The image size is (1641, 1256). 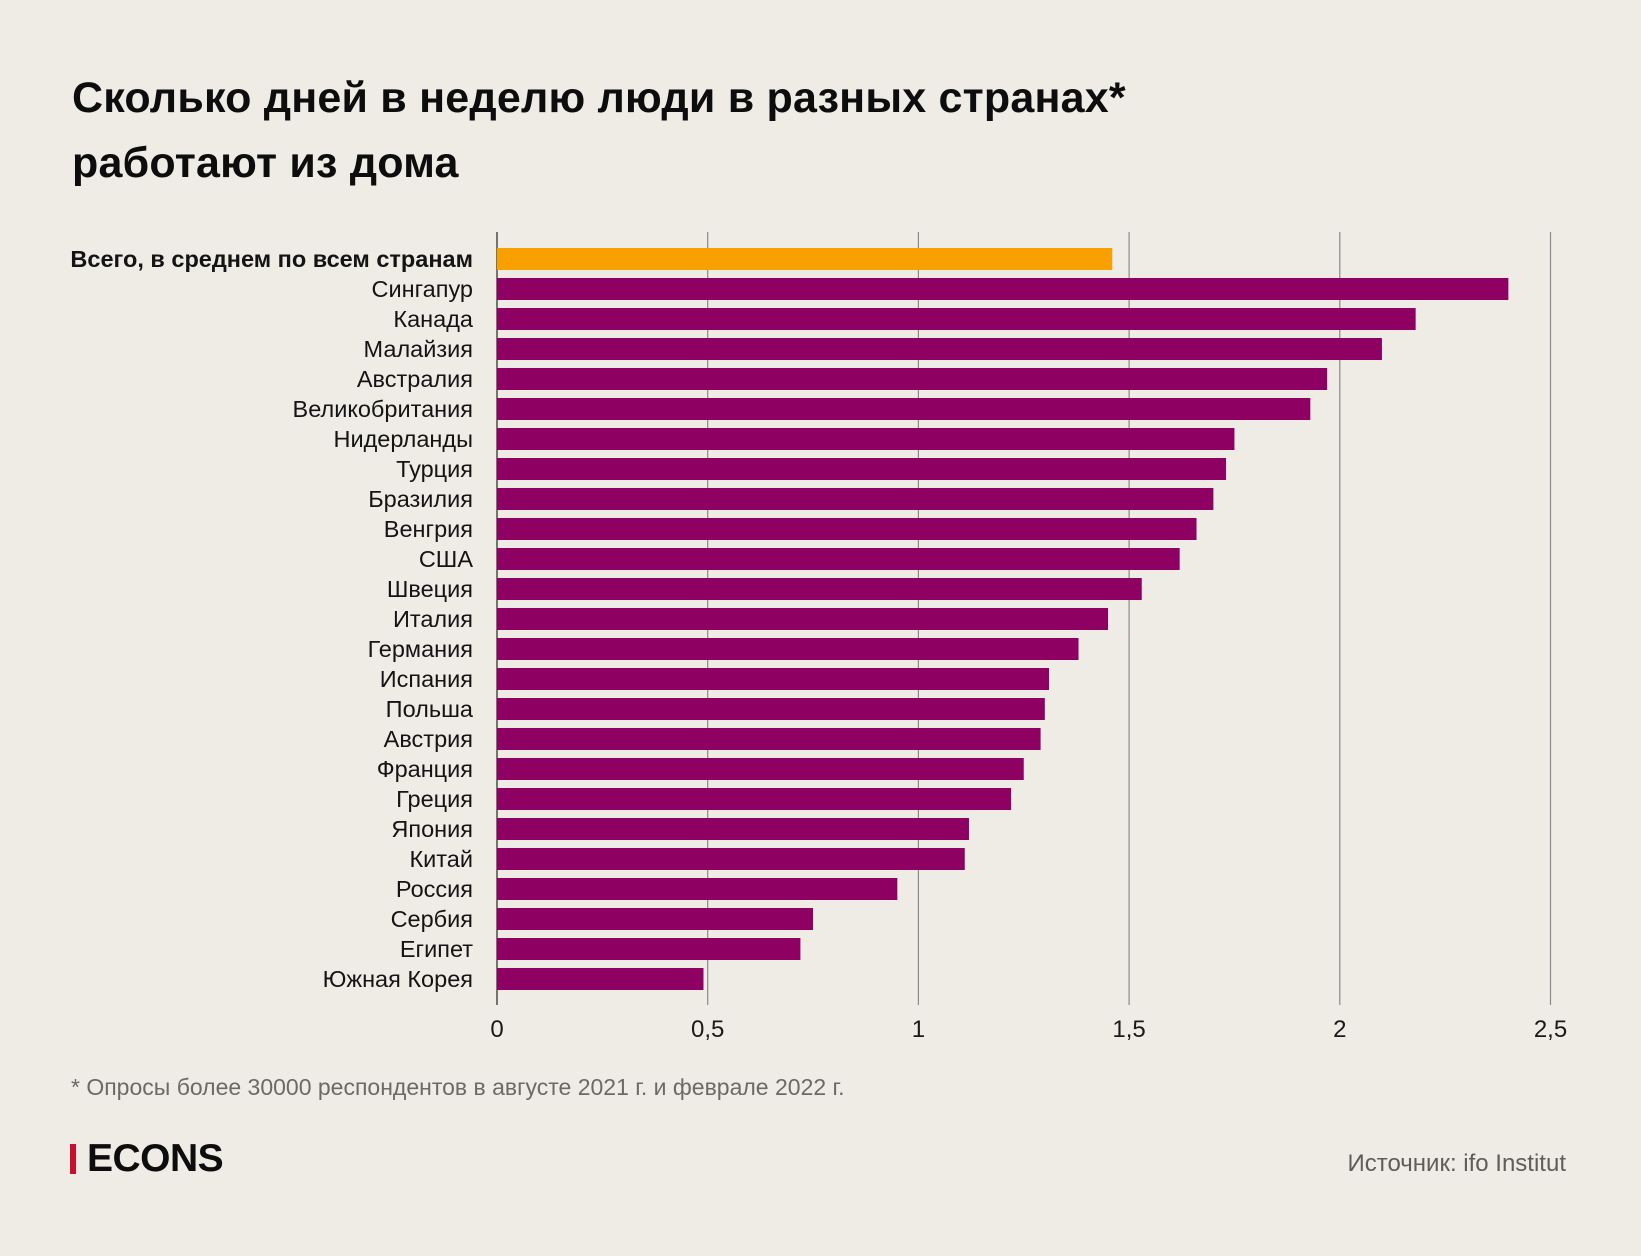 I want to click on category-label: Малайзия, so click(x=418, y=349).